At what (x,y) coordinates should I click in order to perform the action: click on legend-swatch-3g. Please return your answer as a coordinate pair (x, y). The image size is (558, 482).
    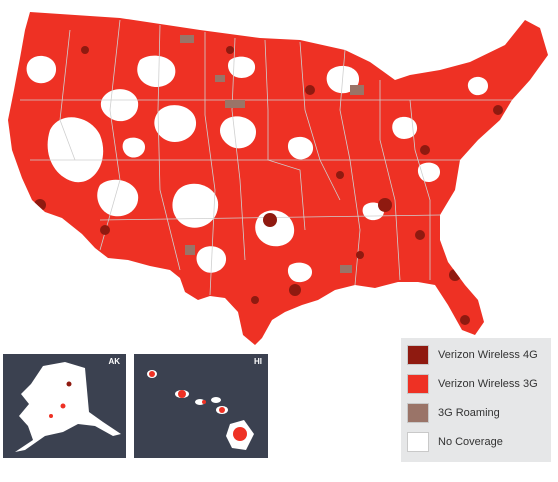
    Looking at the image, I should click on (418, 384).